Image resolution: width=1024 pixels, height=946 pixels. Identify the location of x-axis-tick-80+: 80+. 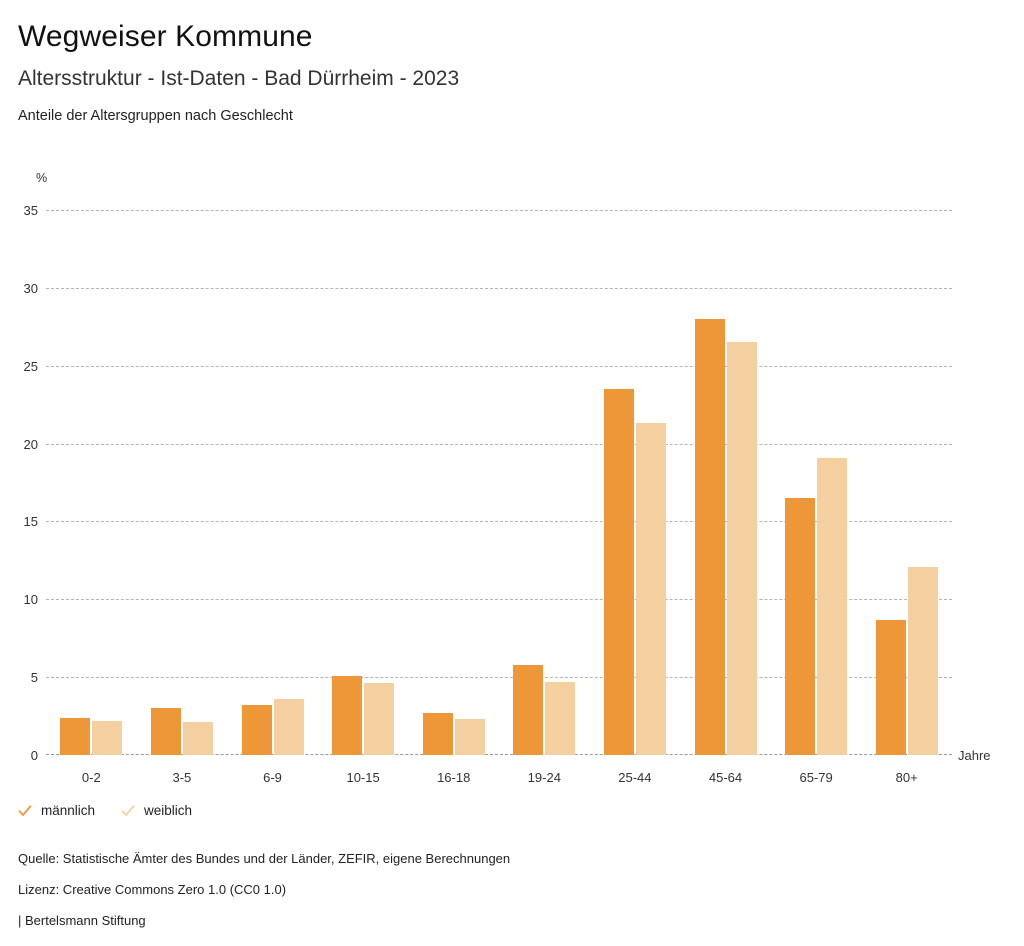
(906, 777).